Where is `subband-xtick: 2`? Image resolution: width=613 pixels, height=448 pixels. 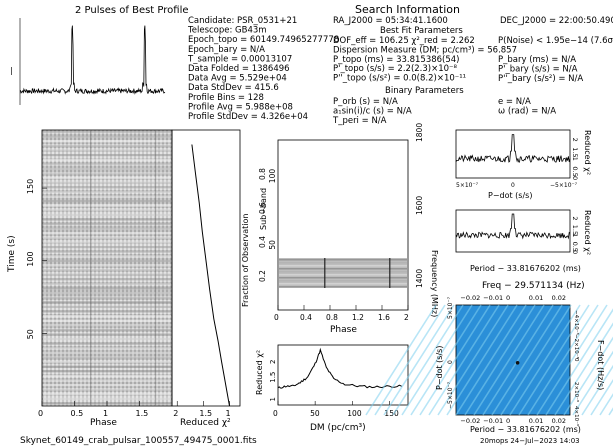 subband-xtick: 2 is located at coordinates (406, 317).